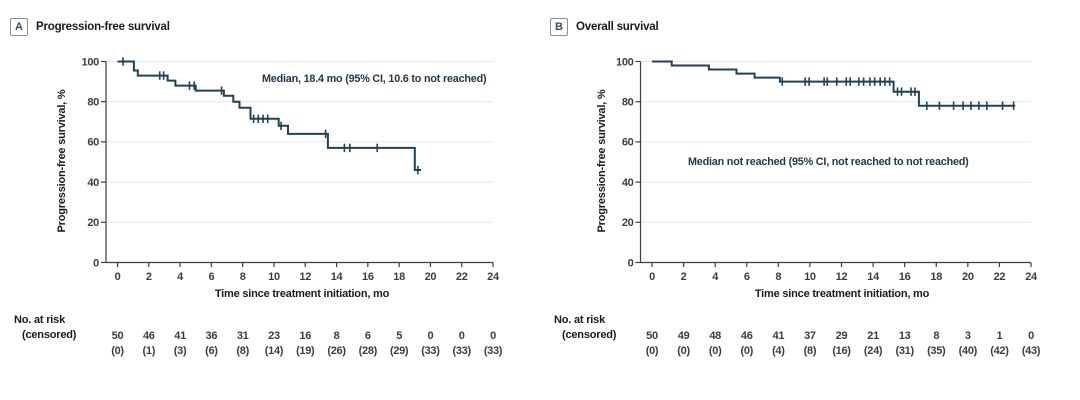 This screenshot has width=1080, height=400. Describe the element at coordinates (118, 336) in the screenshot. I see `at-risk-count: 50` at that location.